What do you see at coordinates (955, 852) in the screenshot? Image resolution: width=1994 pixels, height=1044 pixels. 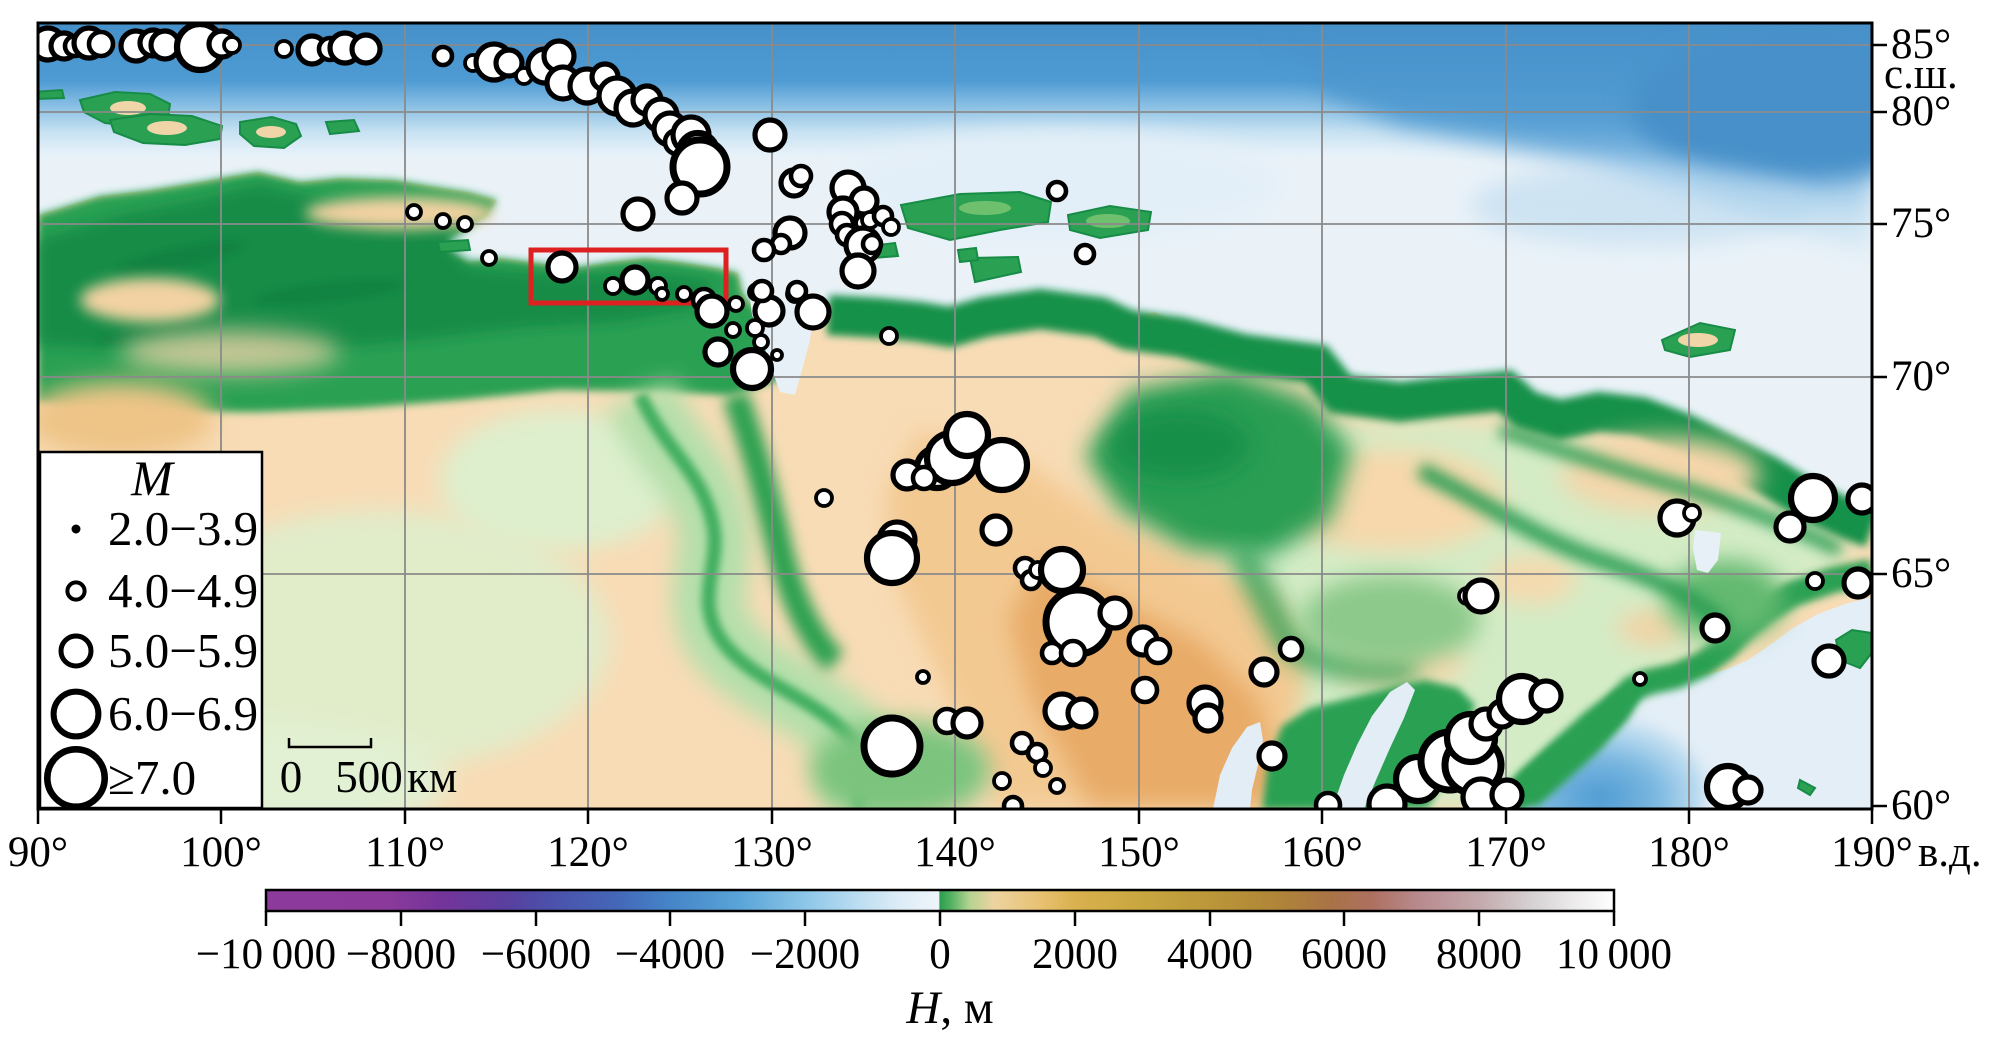 I see `svg-text: 140°` at bounding box center [955, 852].